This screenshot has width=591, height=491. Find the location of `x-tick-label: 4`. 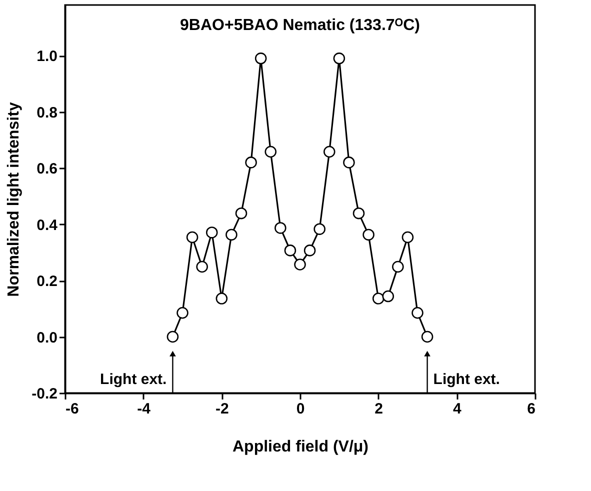

x-tick-label: 4 is located at coordinates (457, 409).